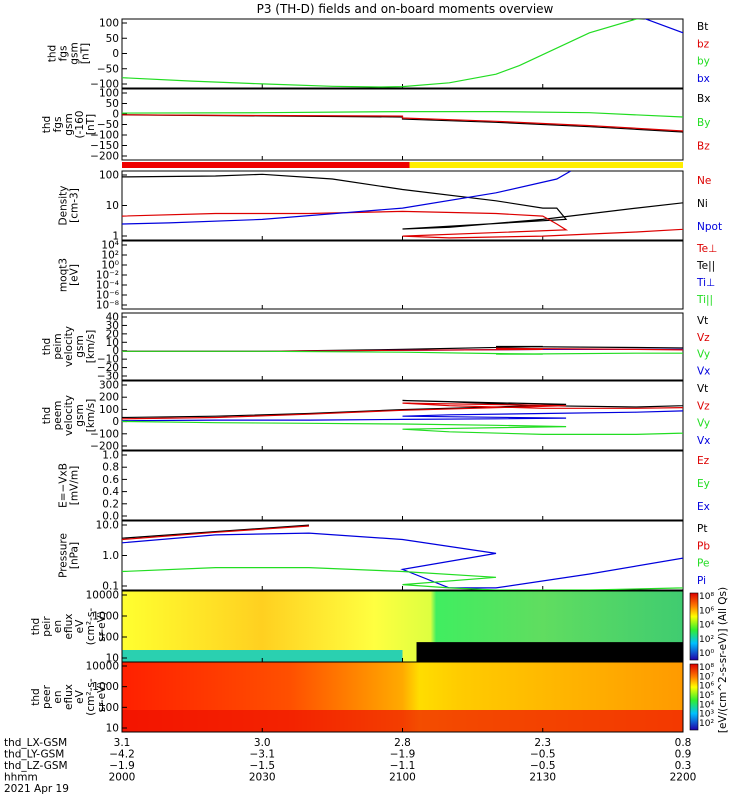  I want to click on x-row-value: −1.9, so click(403, 755).